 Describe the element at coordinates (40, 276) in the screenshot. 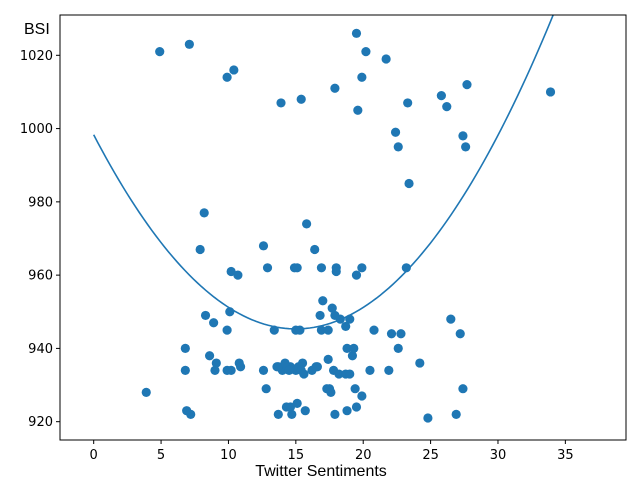

I see `y-tick-label: 960` at that location.